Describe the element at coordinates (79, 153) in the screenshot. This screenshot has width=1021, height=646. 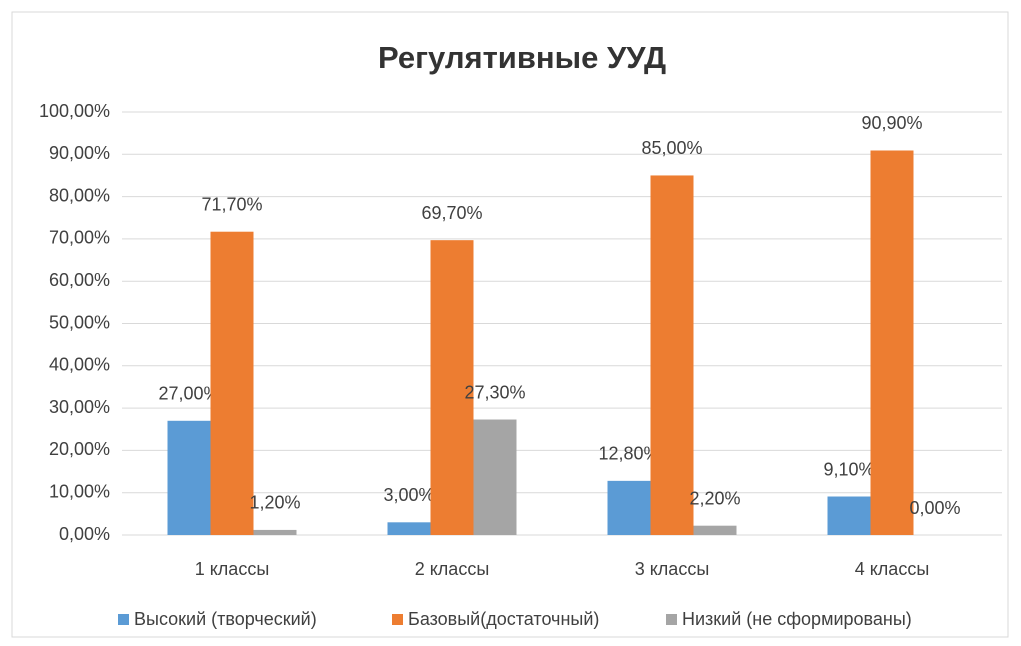
I see `y-tick-label: 90,00%` at that location.